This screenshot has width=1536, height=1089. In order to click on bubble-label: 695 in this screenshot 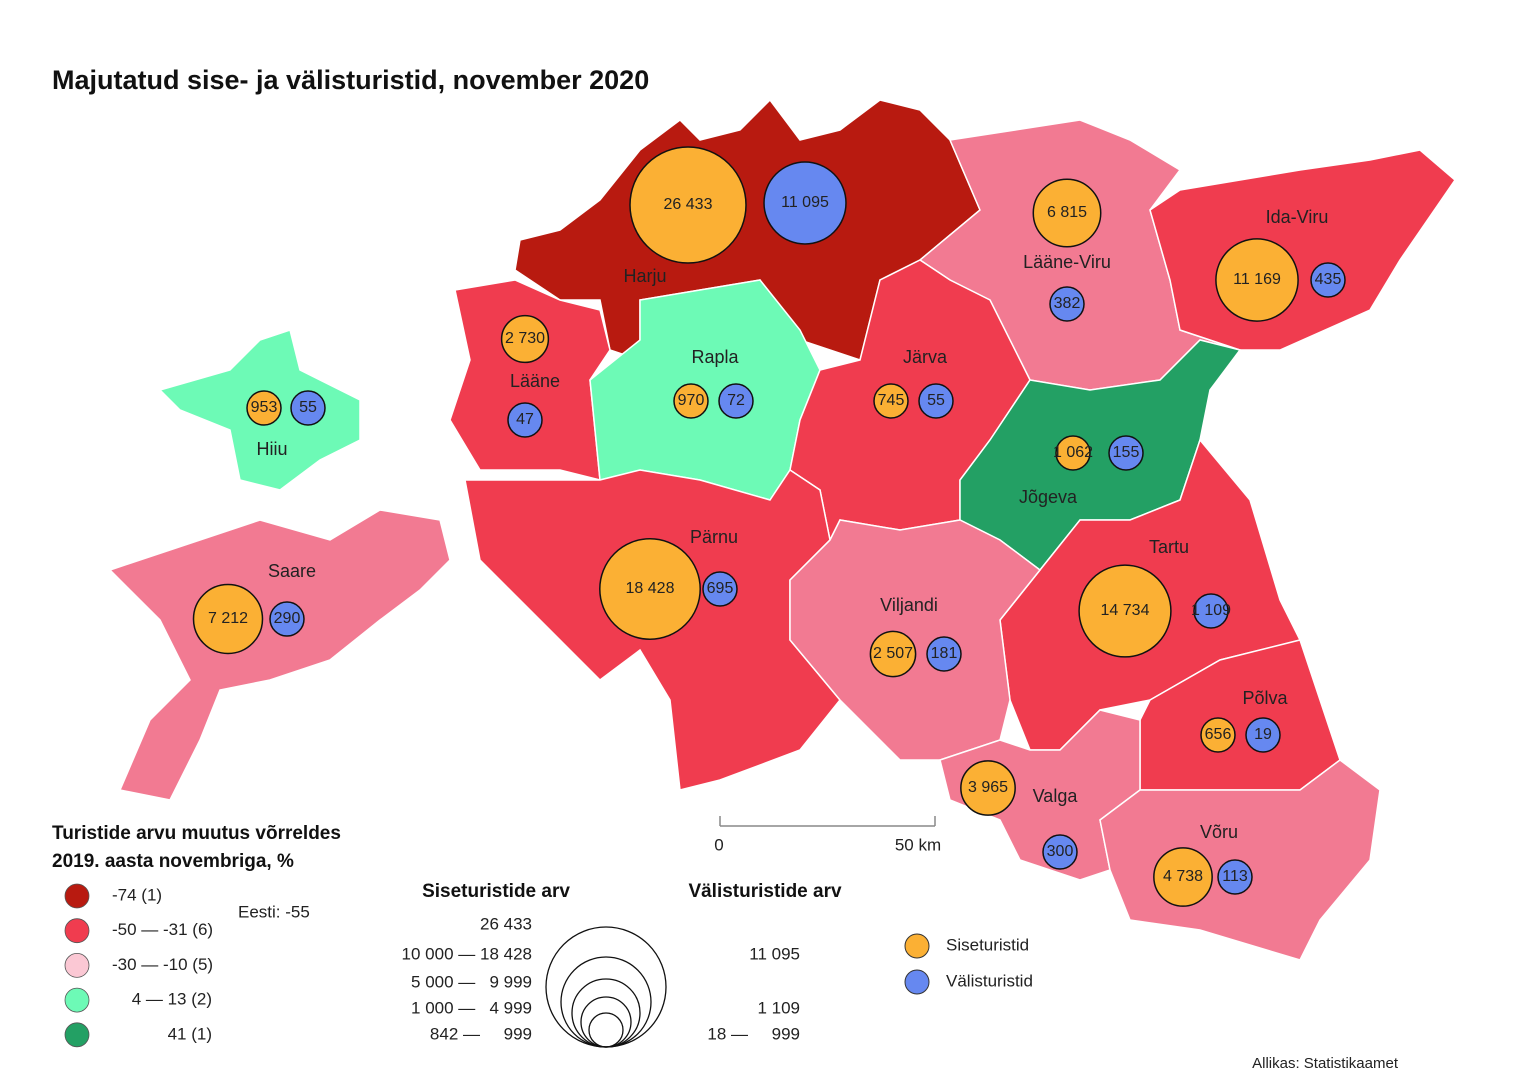, I will do `click(720, 588)`.